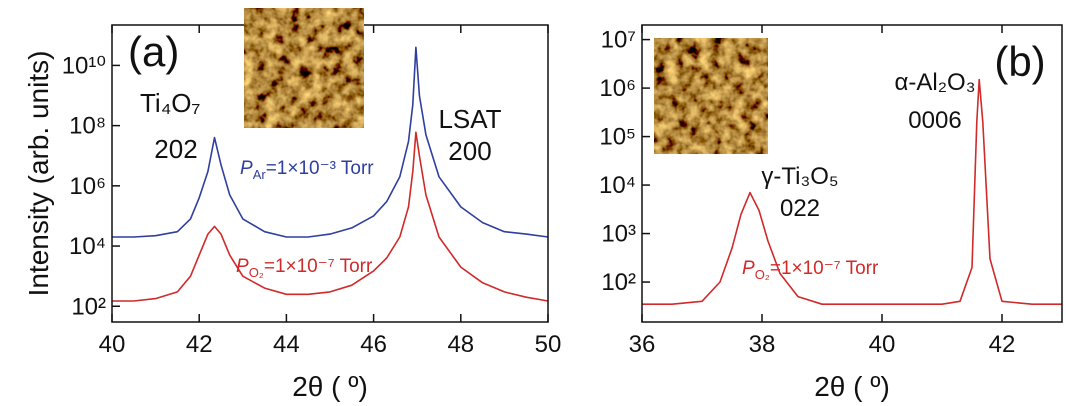 Image resolution: width=1066 pixels, height=406 pixels. Describe the element at coordinates (469, 119) in the screenshot. I see `peak-annotation: LSAT` at that location.